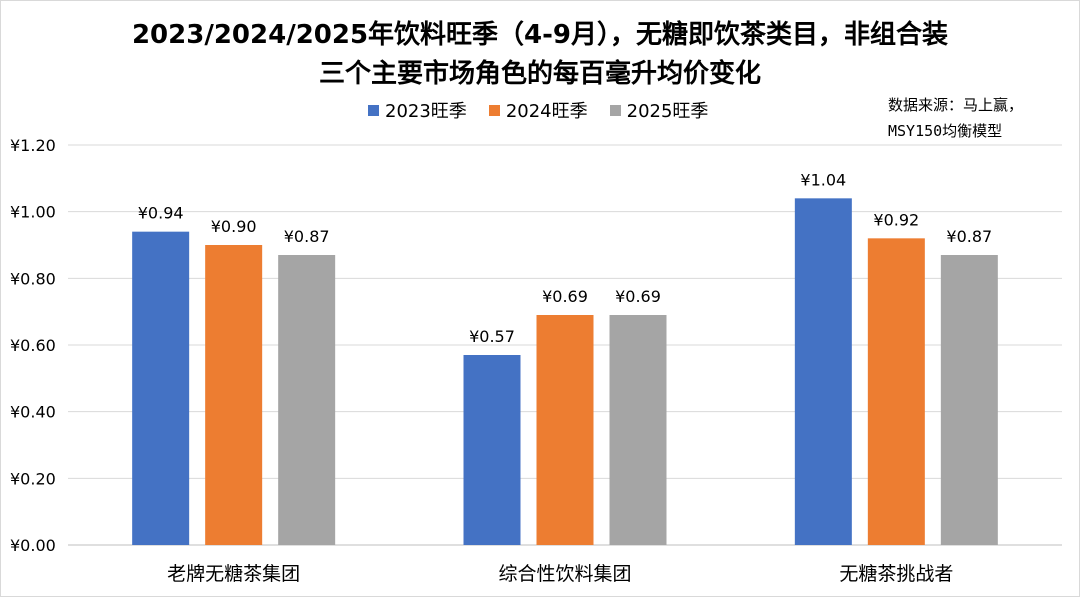  Describe the element at coordinates (492, 336) in the screenshot. I see `data-label: ¥0.57` at that location.